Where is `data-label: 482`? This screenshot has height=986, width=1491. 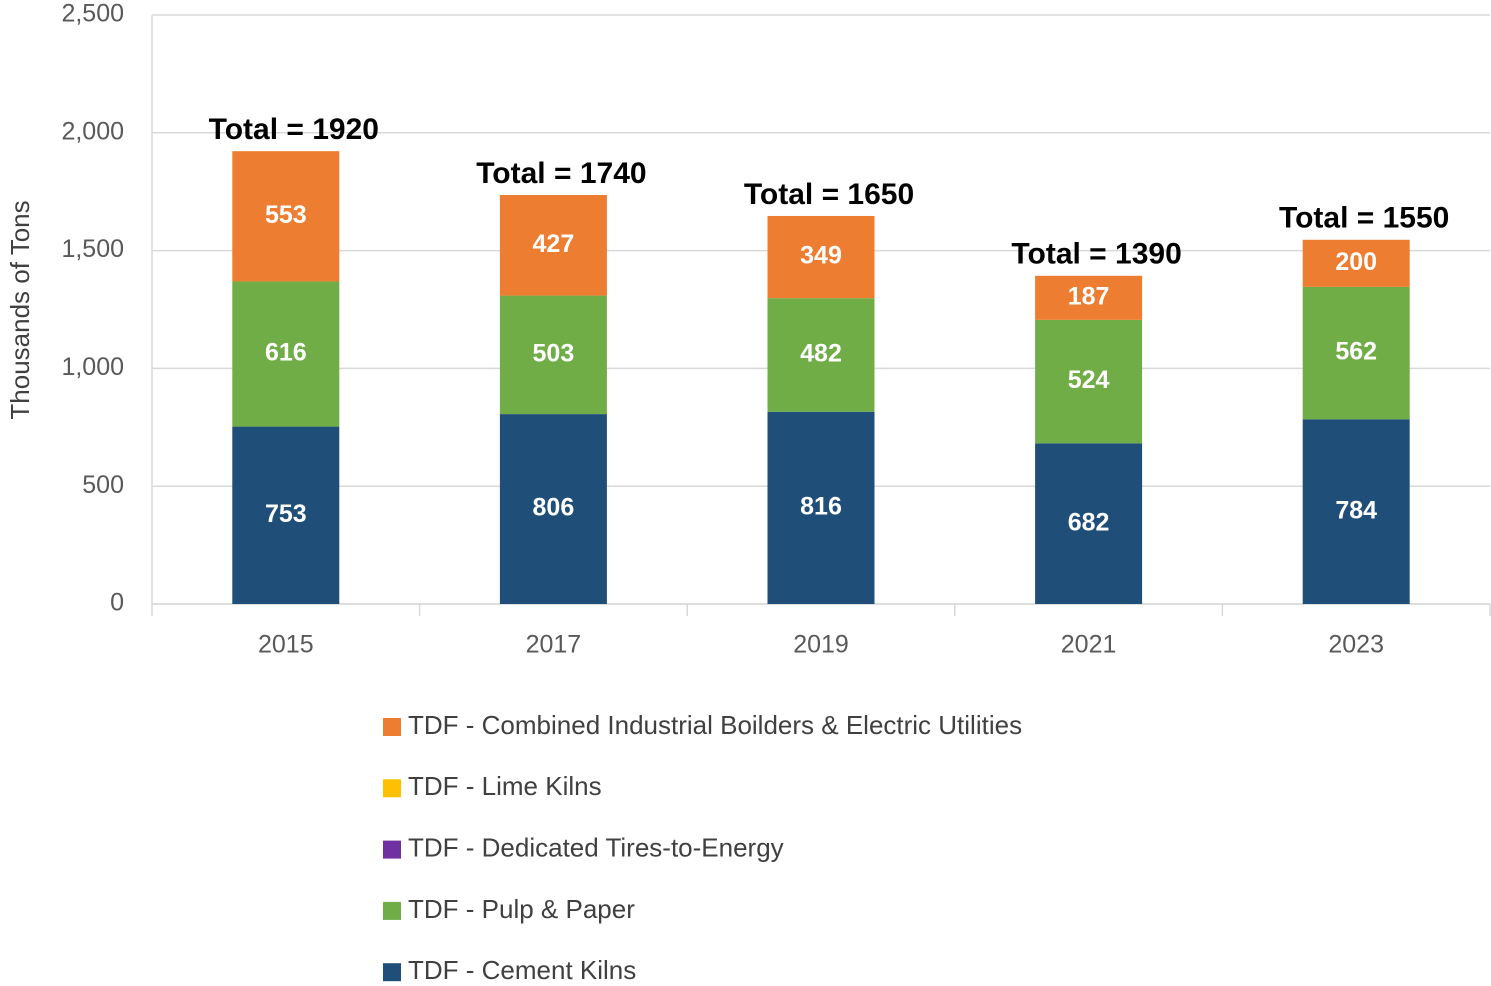 data-label: 482 is located at coordinates (821, 354).